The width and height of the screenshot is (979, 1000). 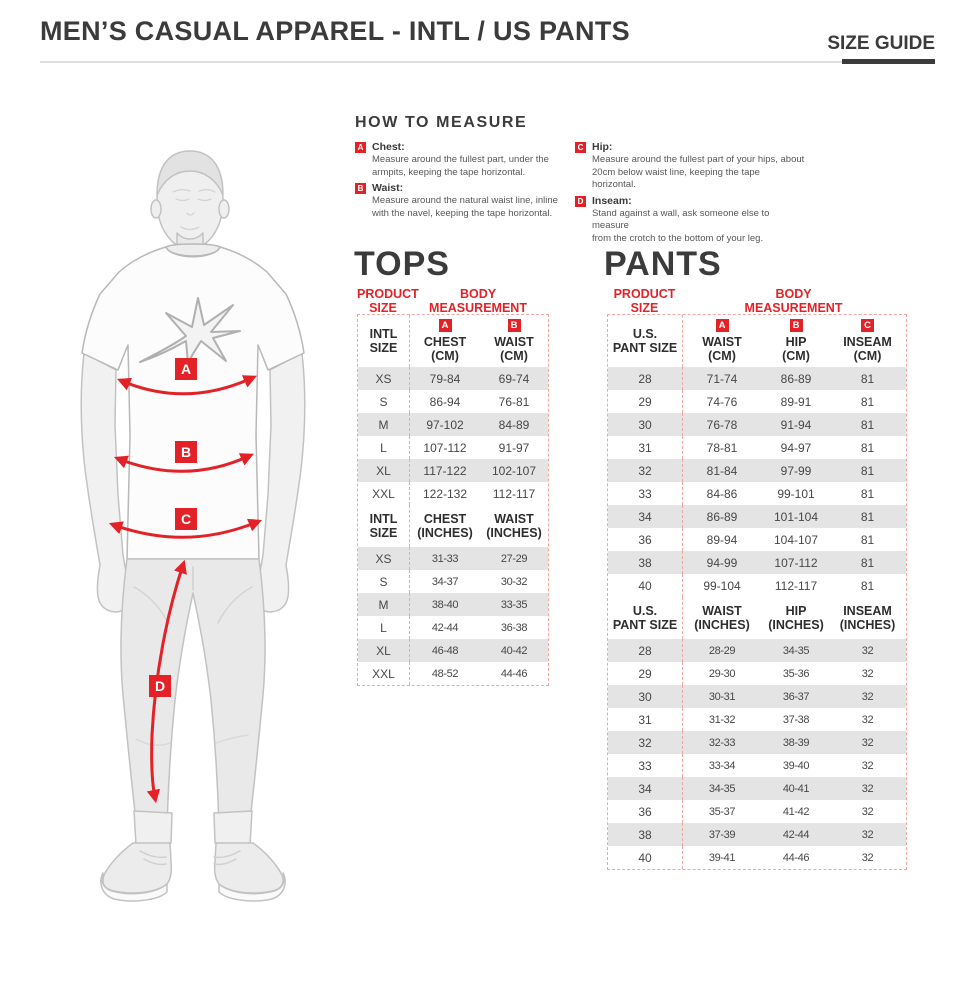 What do you see at coordinates (487, 62) in the screenshot?
I see `header-divider` at bounding box center [487, 62].